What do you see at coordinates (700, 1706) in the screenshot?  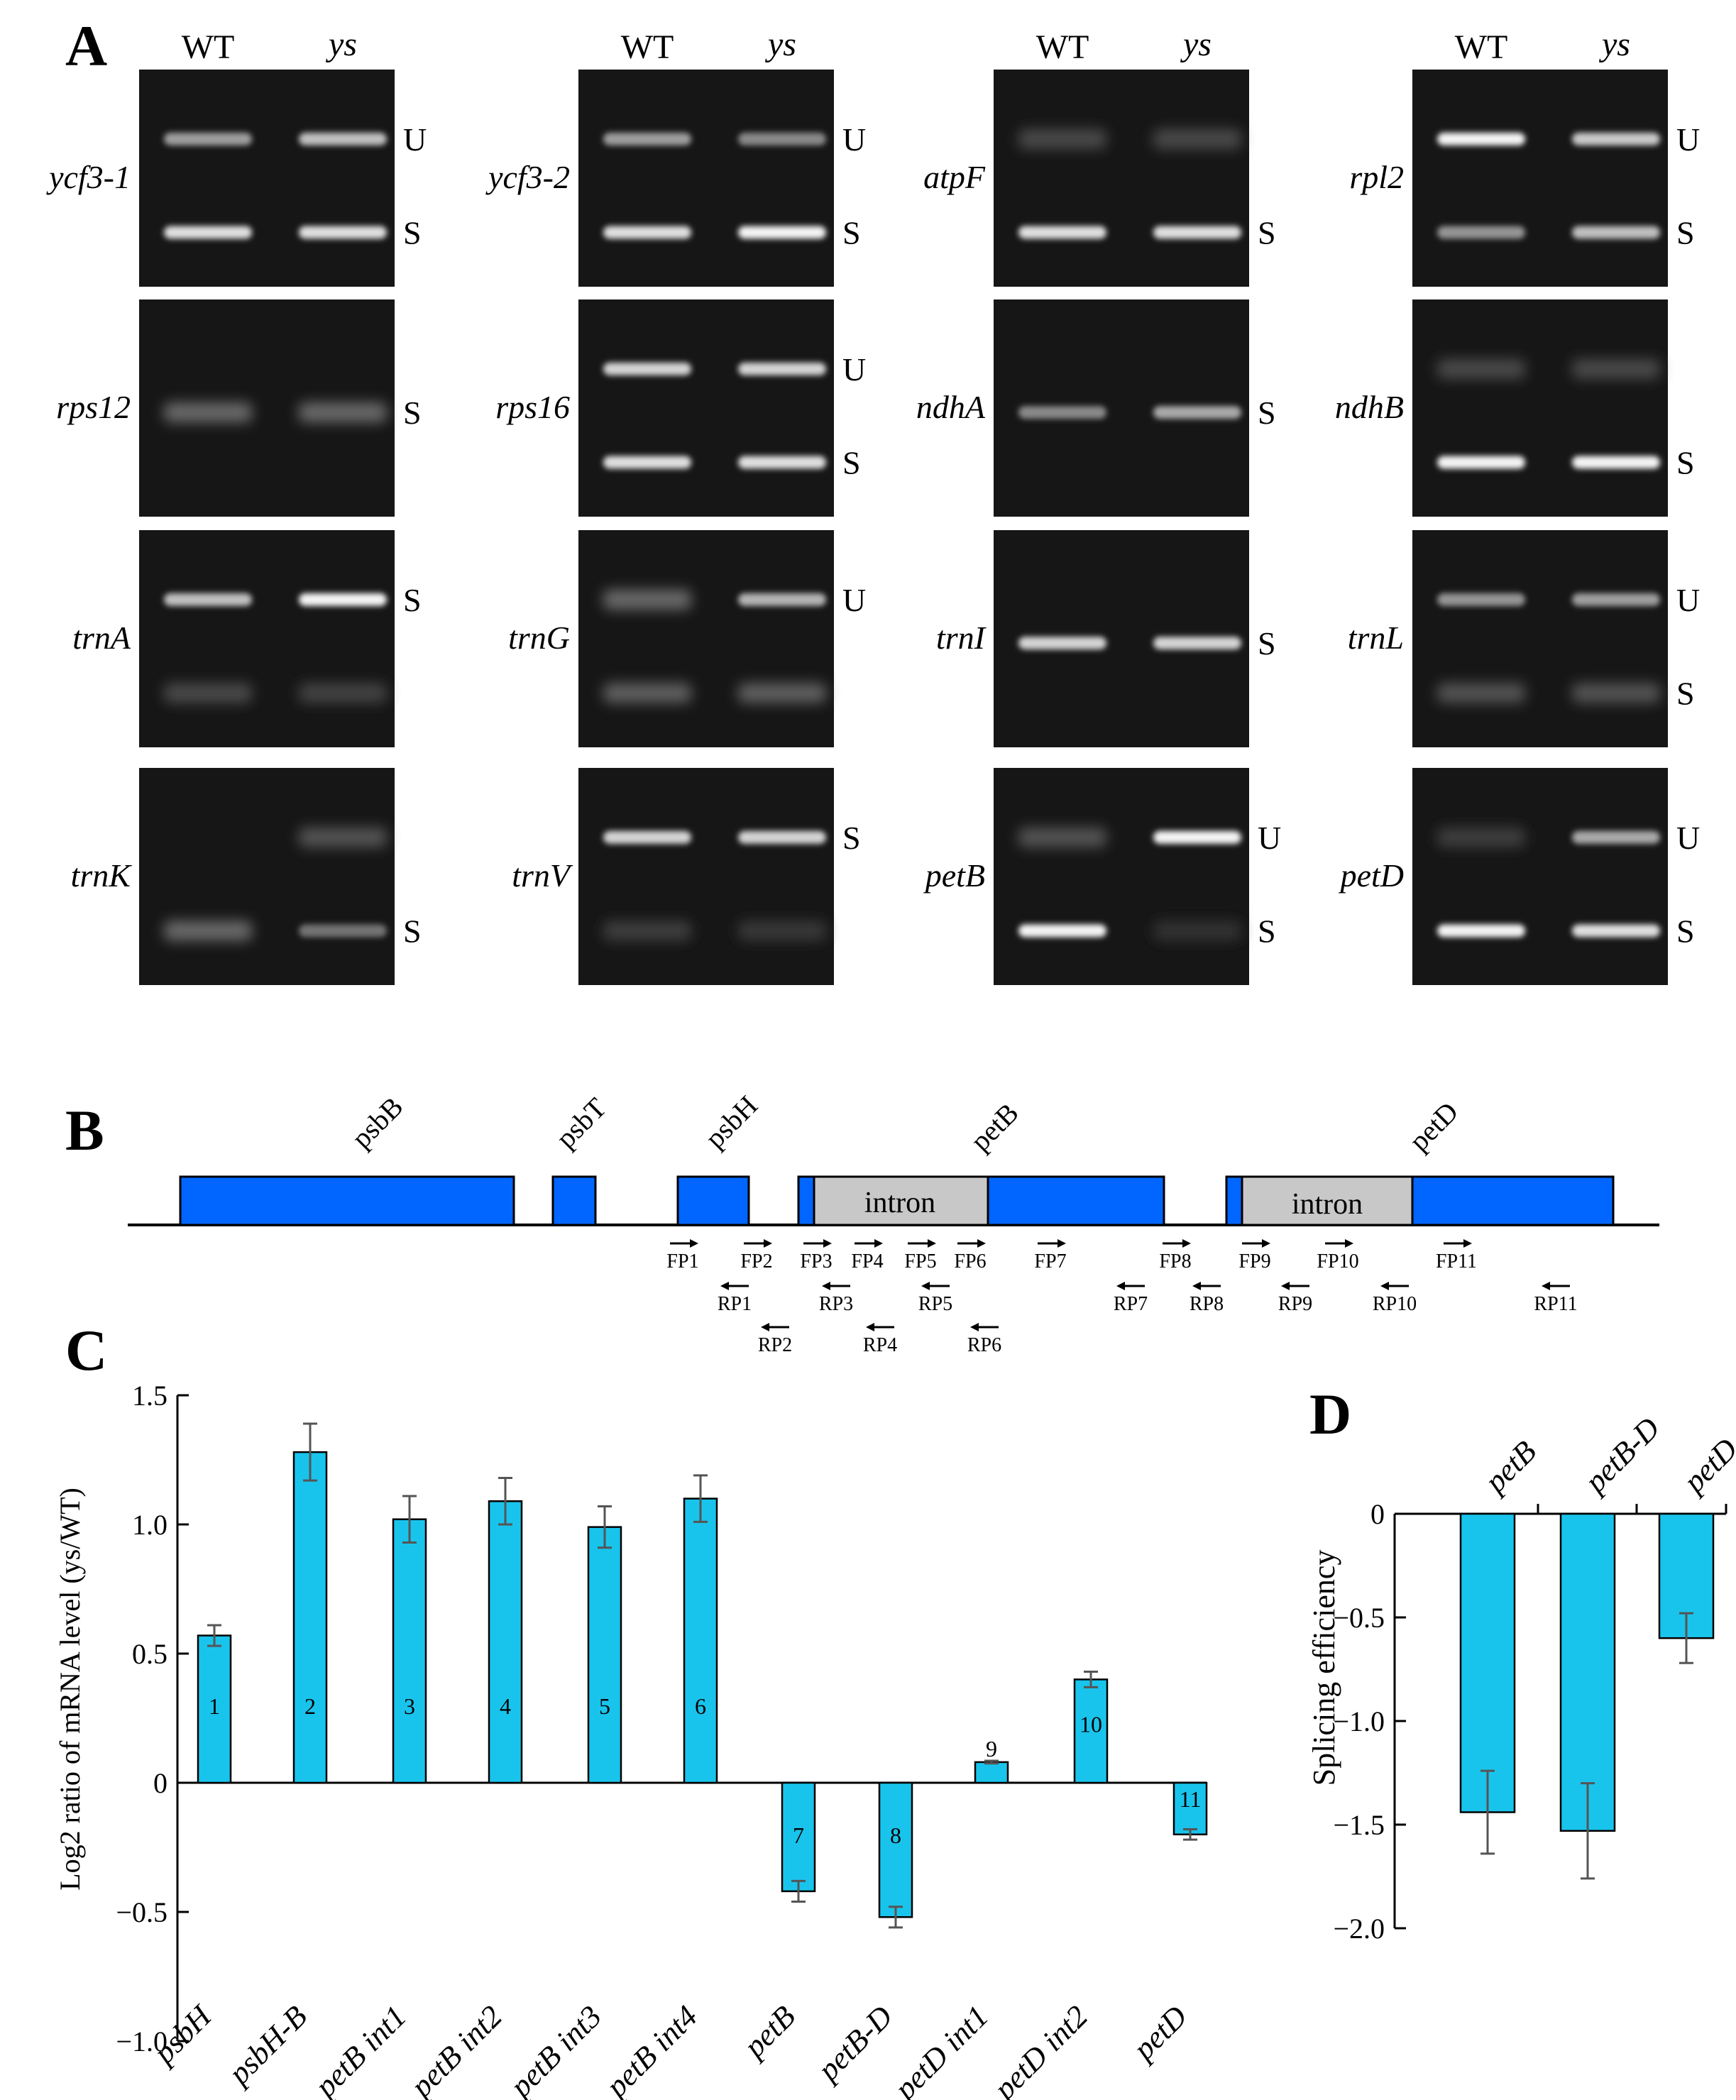 I see `bar-number: 6` at bounding box center [700, 1706].